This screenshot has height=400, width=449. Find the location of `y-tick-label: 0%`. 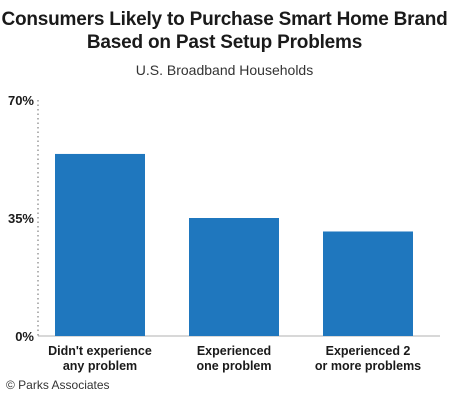

y-tick-label: 0% is located at coordinates (24, 336).